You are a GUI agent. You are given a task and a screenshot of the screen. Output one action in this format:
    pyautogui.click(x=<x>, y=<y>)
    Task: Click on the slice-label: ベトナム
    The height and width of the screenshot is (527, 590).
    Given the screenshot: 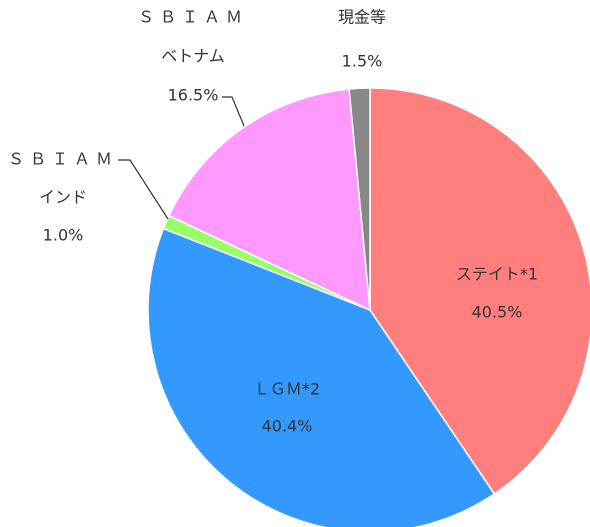 What is the action you would take?
    pyautogui.click(x=193, y=56)
    